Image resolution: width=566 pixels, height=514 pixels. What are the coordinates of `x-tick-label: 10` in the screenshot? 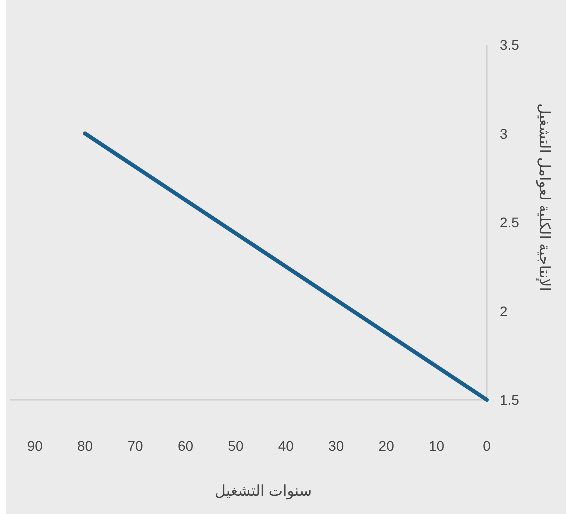 It's located at (437, 446).